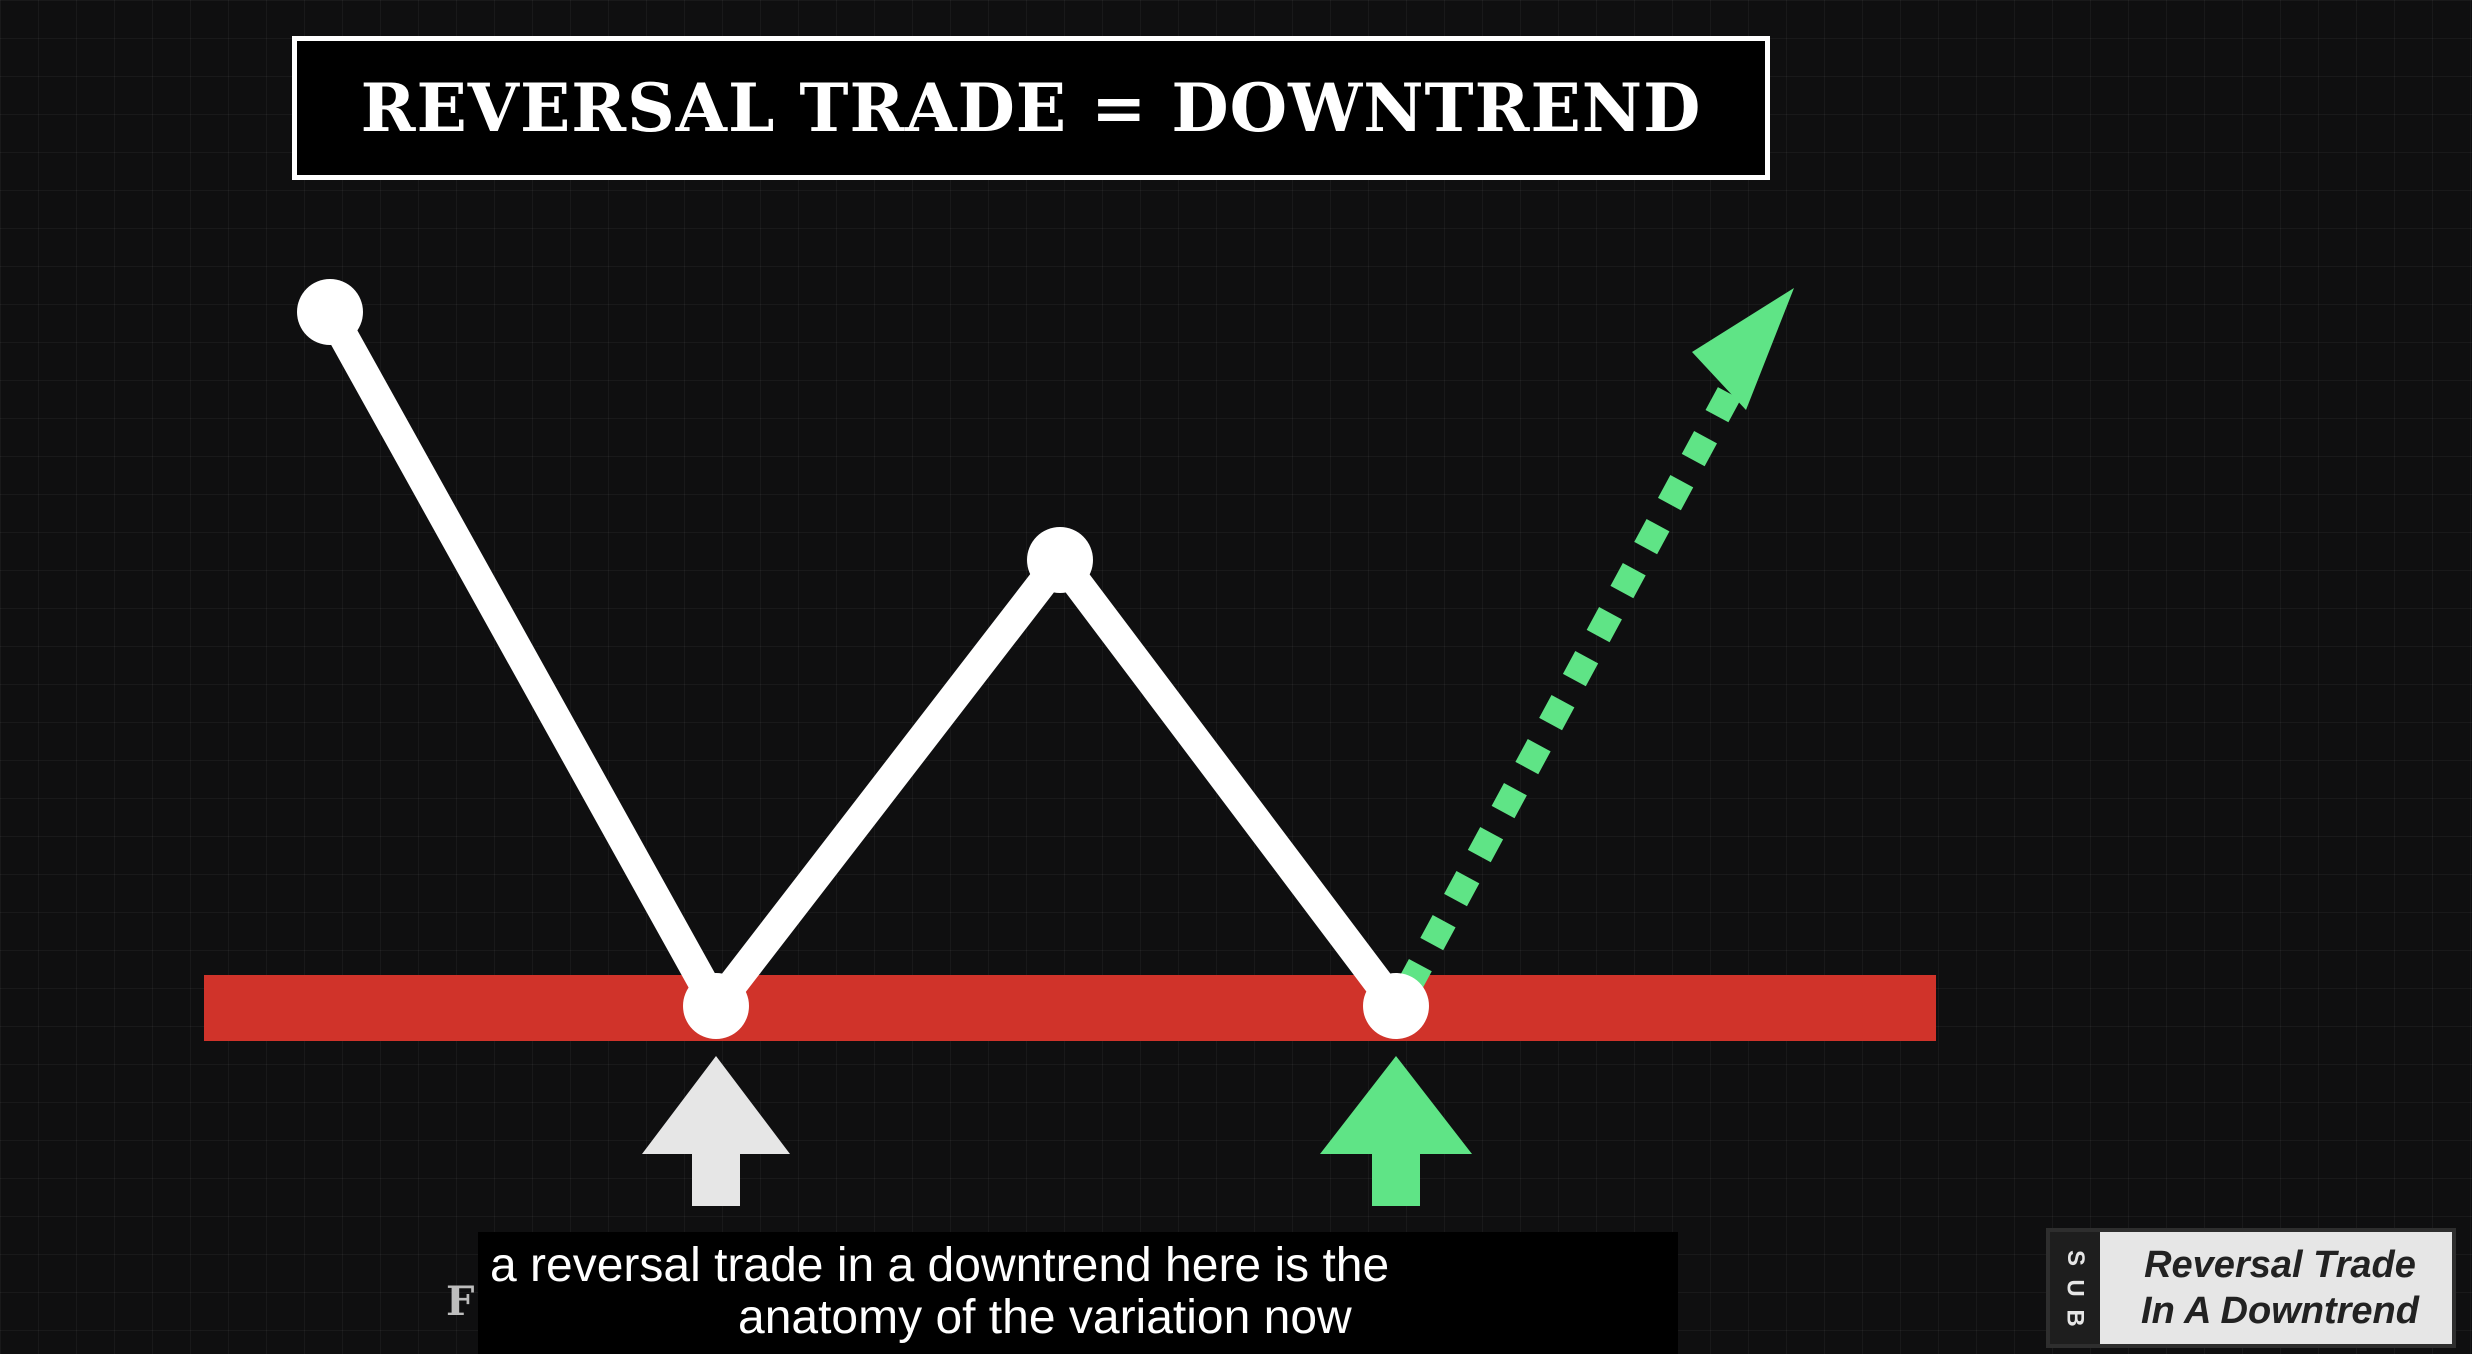  I want to click on breakout-arrowhead, so click(1743, 349).